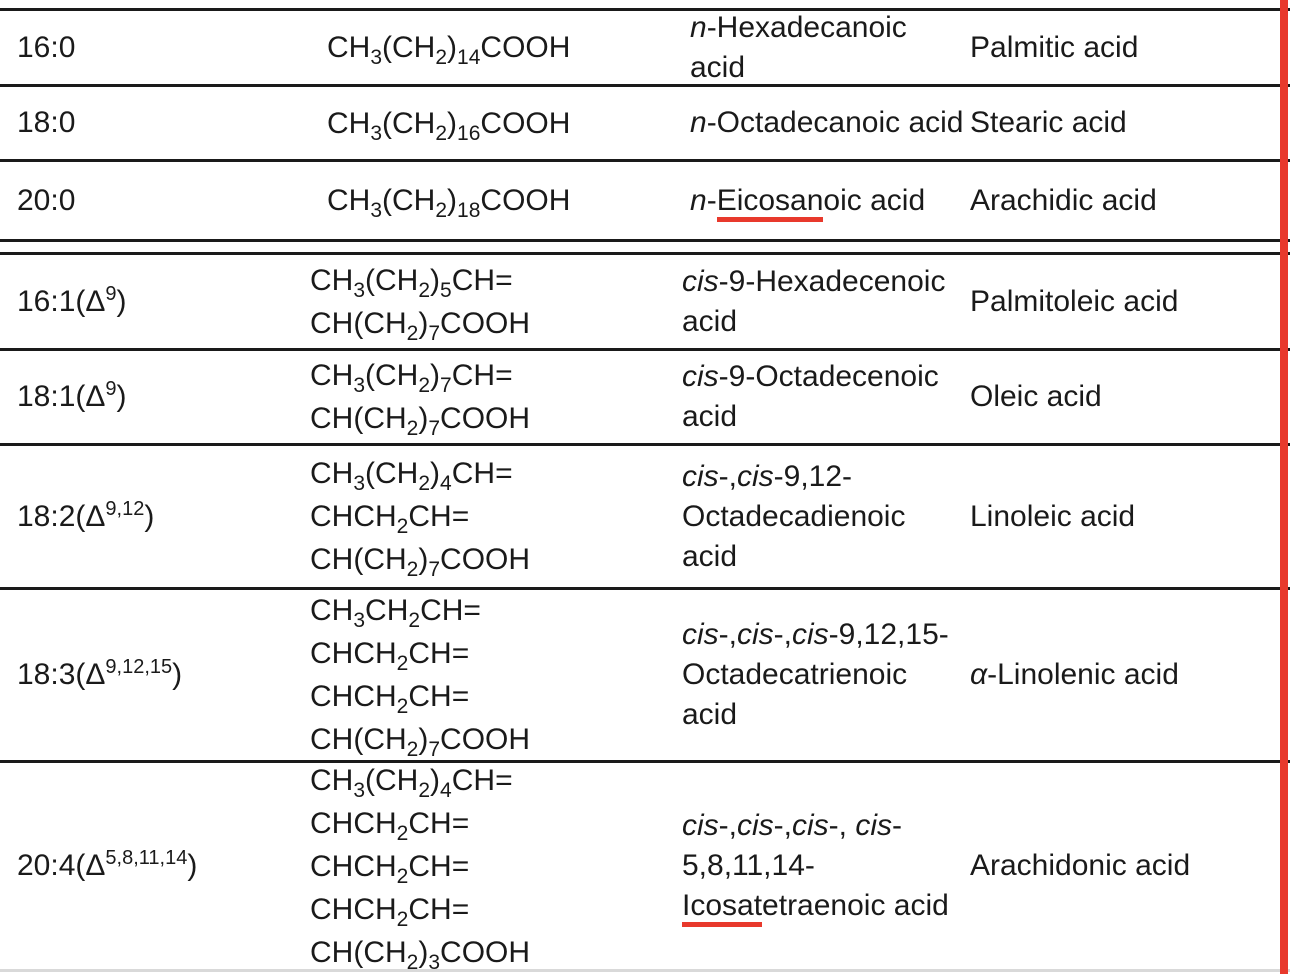 This screenshot has height=974, width=1290. Describe the element at coordinates (1080, 865) in the screenshot. I see `common-name-cell: Arachidonic acid` at that location.